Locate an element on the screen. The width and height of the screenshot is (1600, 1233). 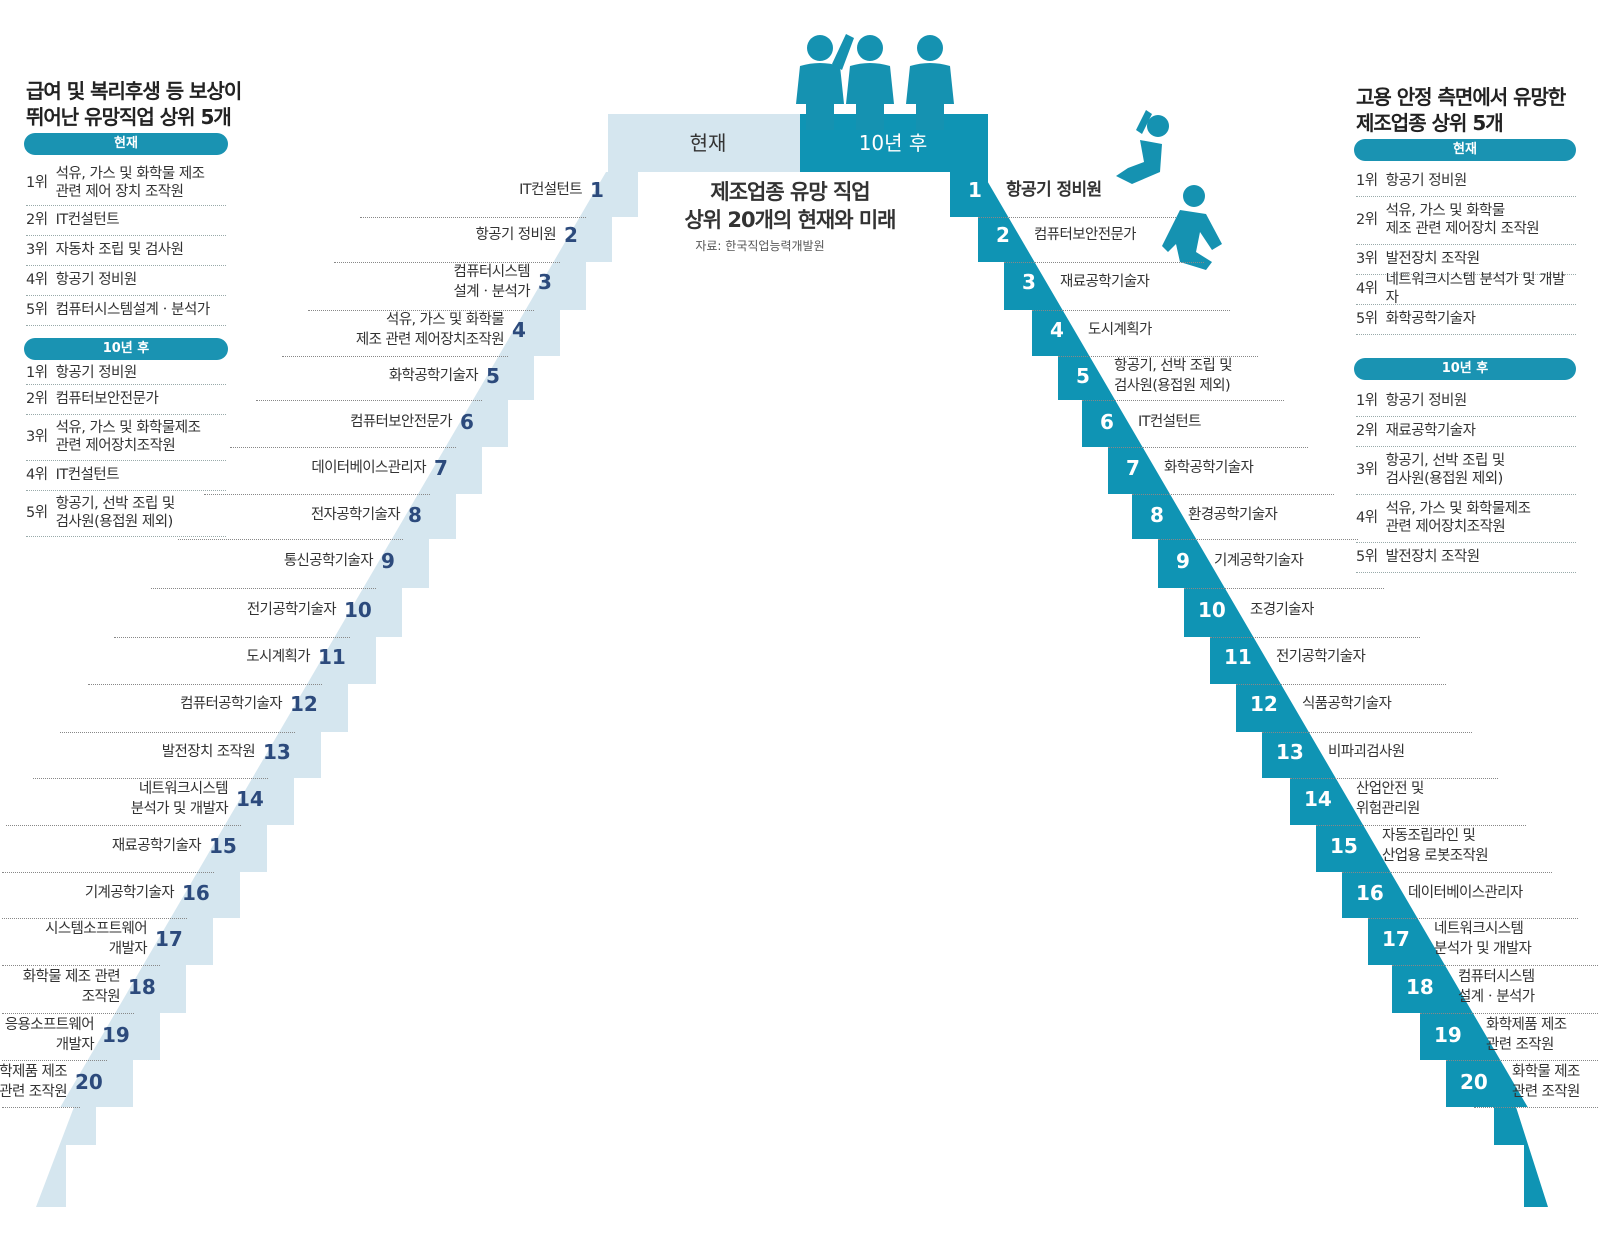
job-line1: 컴퓨터보안전문가 is located at coordinates (1085, 235).